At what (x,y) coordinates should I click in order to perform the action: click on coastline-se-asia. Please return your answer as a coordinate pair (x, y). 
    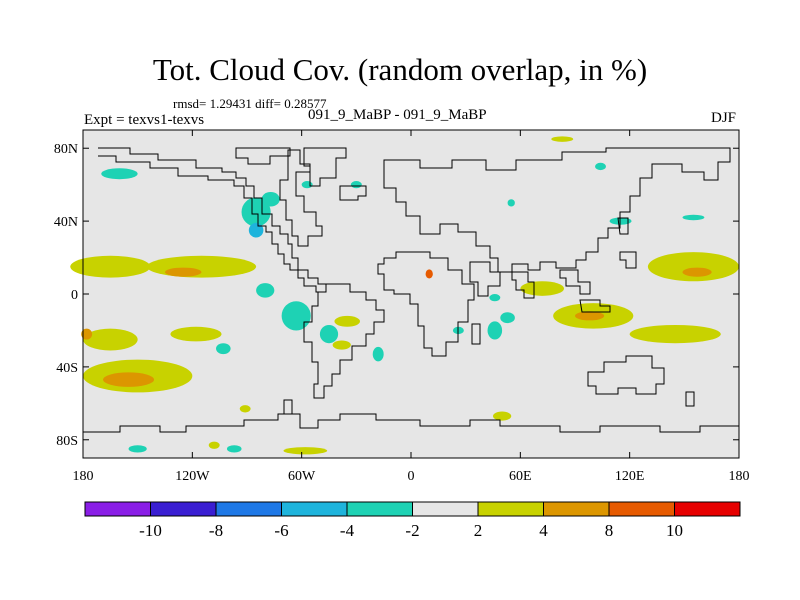
    Looking at the image, I should click on (575, 282).